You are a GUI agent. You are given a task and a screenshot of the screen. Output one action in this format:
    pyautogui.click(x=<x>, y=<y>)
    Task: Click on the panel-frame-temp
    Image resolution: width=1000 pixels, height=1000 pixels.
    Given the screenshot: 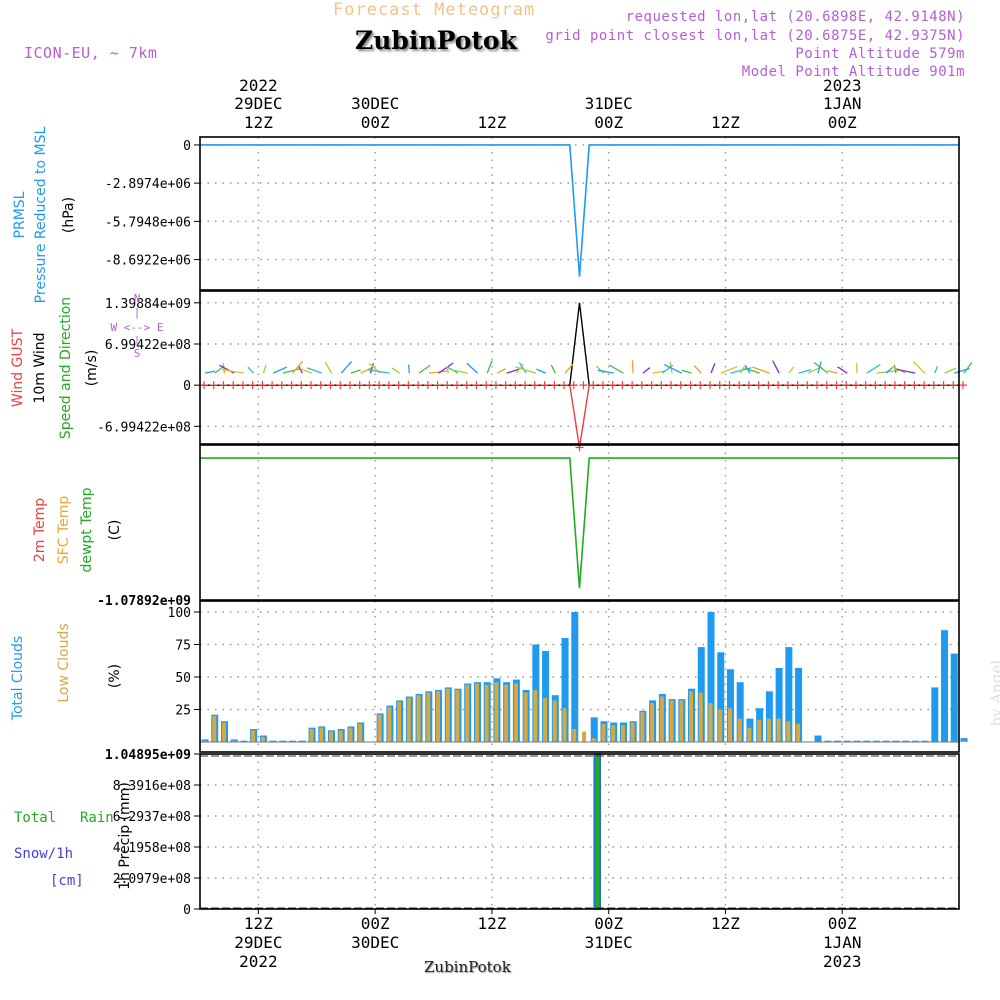 What is the action you would take?
    pyautogui.click(x=579, y=522)
    